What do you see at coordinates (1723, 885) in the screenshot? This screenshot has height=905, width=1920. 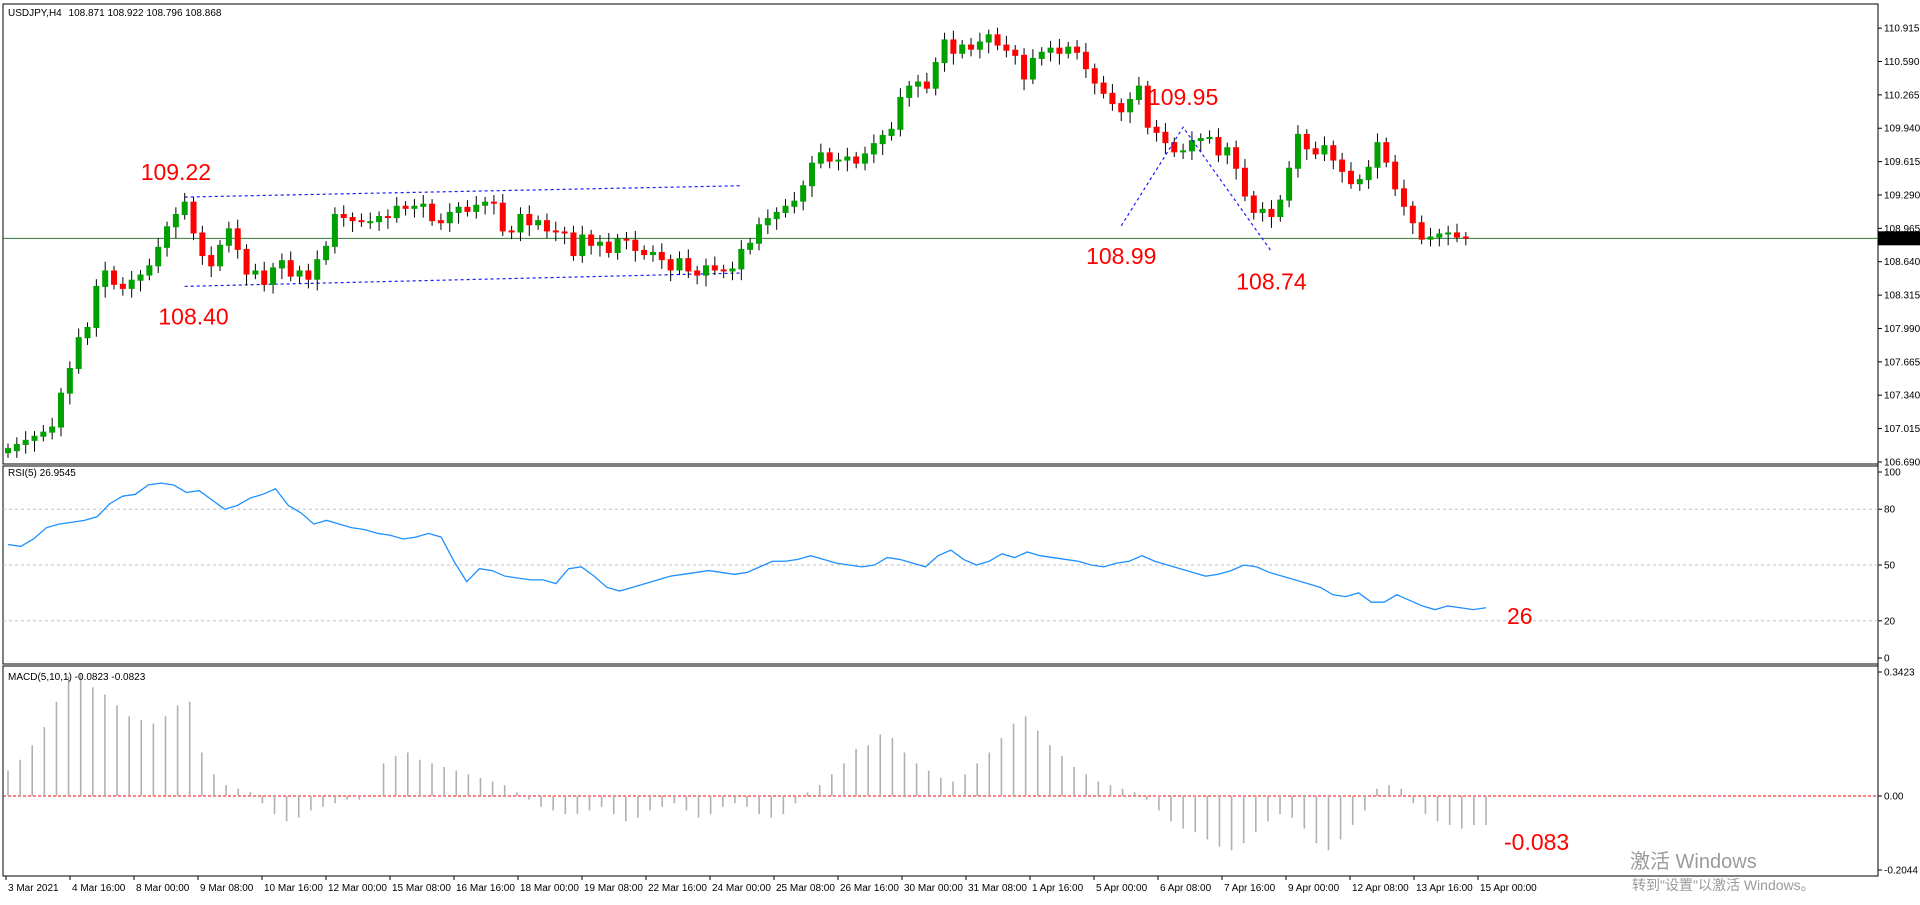 I see `watermark-line2: 转到"设置"以激活 Windows。` at bounding box center [1723, 885].